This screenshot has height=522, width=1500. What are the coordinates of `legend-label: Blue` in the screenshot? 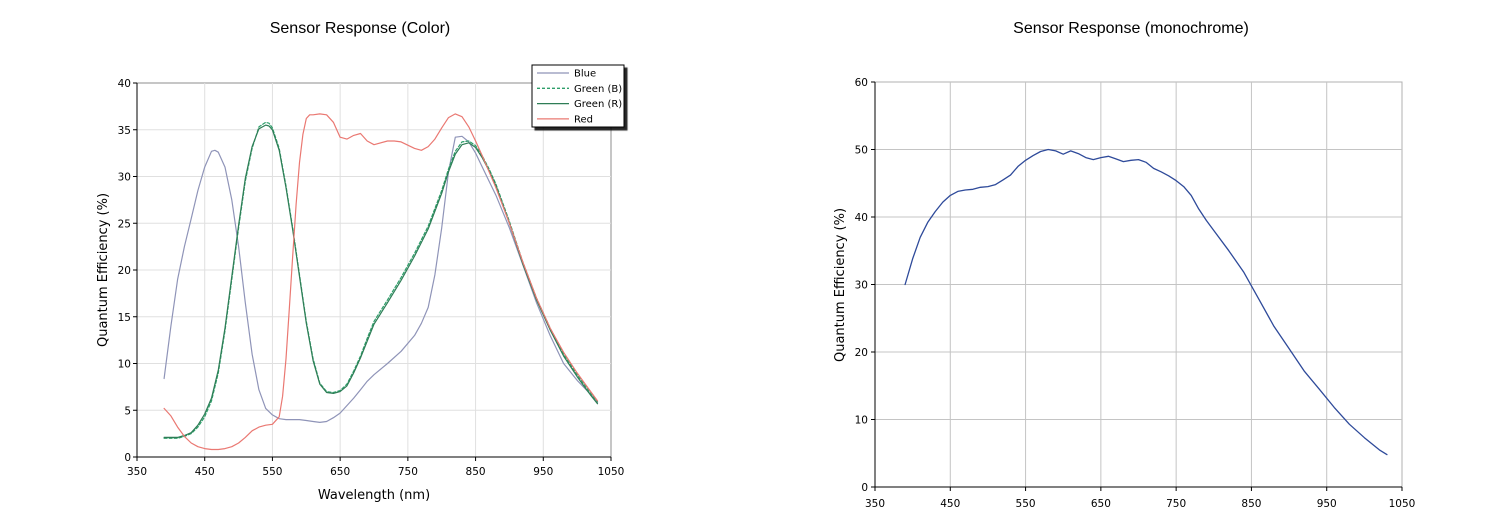 It's located at (585, 74).